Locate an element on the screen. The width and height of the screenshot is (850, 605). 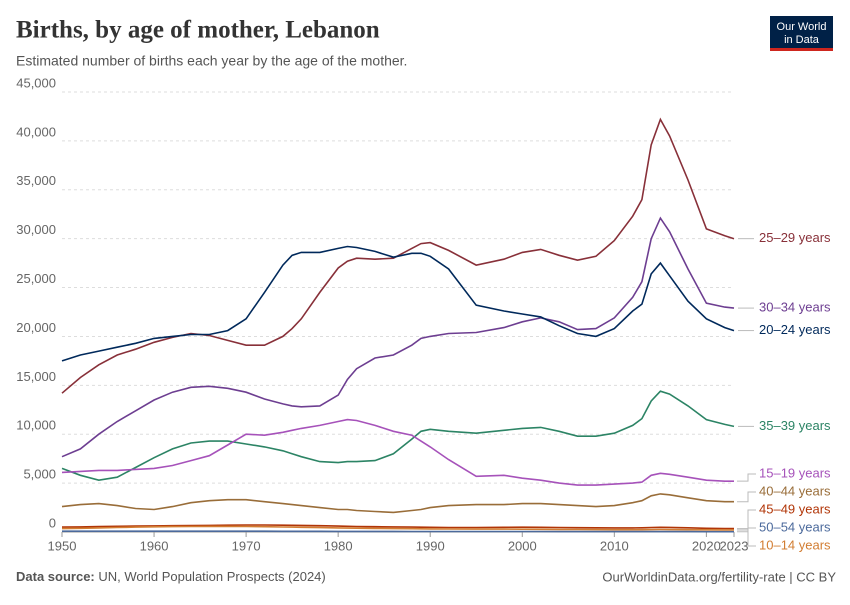
series-label: 35–39 years is located at coordinates (795, 425).